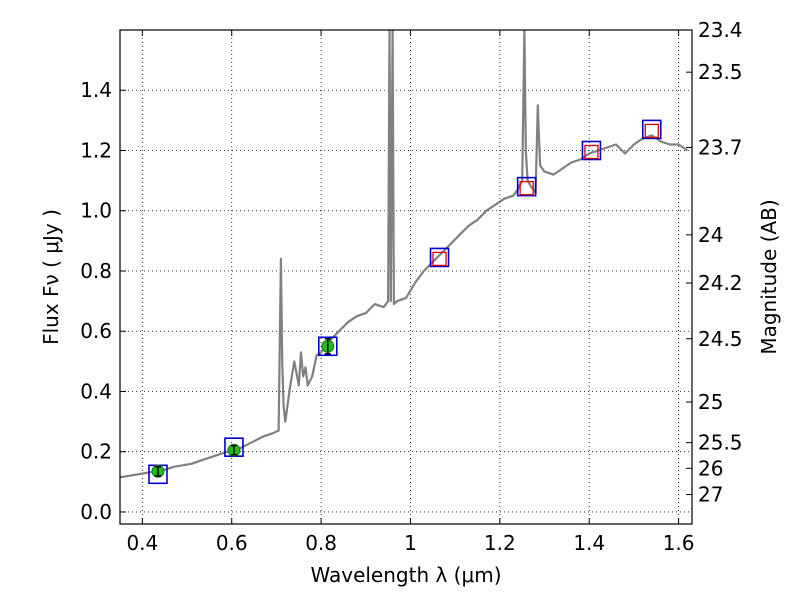  What do you see at coordinates (679, 543) in the screenshot?
I see `x-tick-label: 1.6` at bounding box center [679, 543].